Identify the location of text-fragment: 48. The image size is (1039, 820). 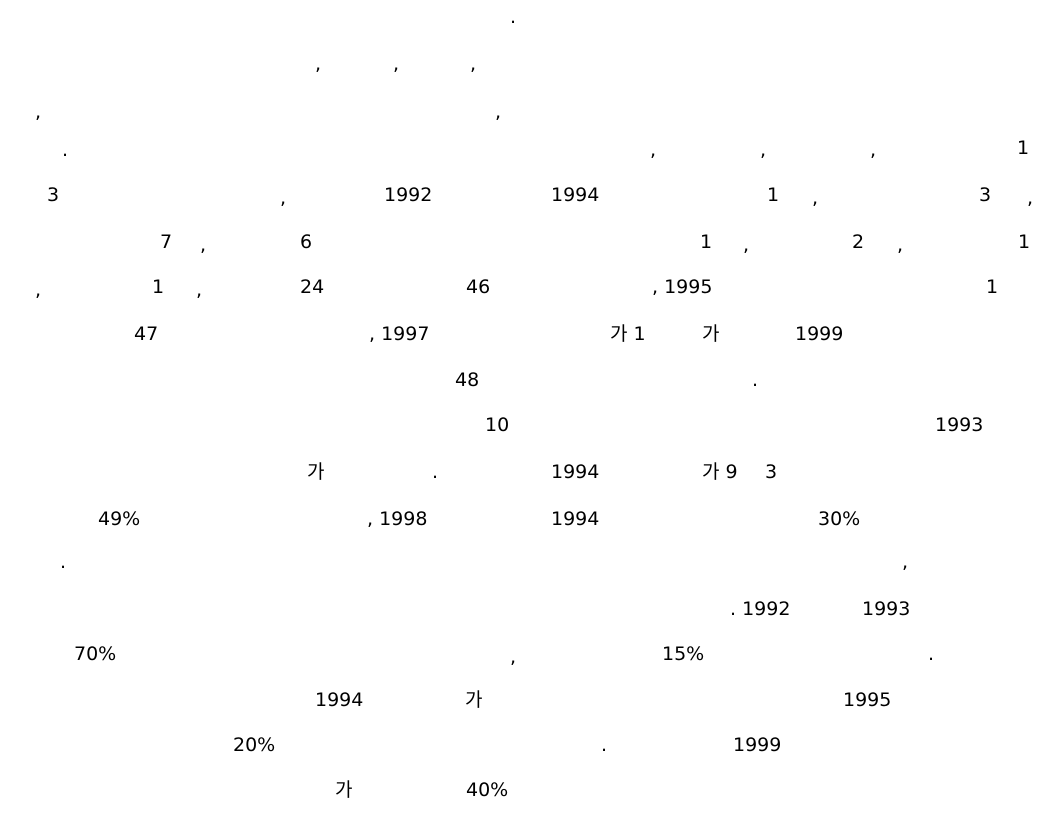
(467, 380).